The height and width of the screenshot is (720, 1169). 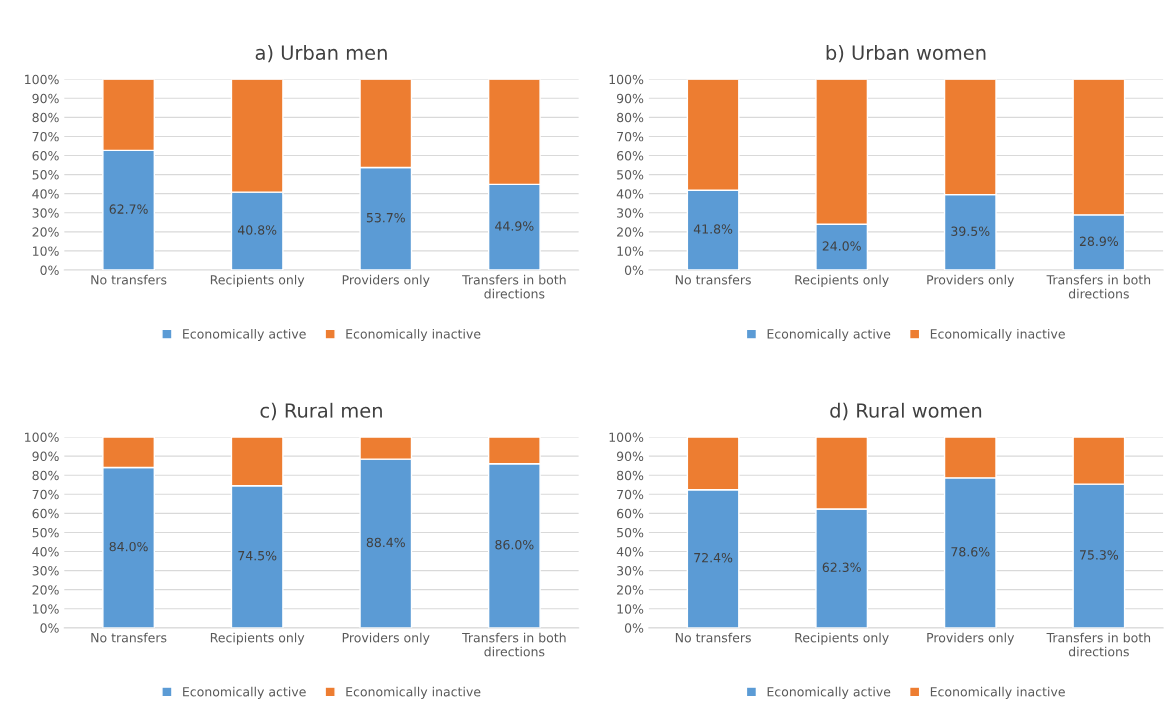 What do you see at coordinates (713, 229) in the screenshot?
I see `data-label: 41.8%` at bounding box center [713, 229].